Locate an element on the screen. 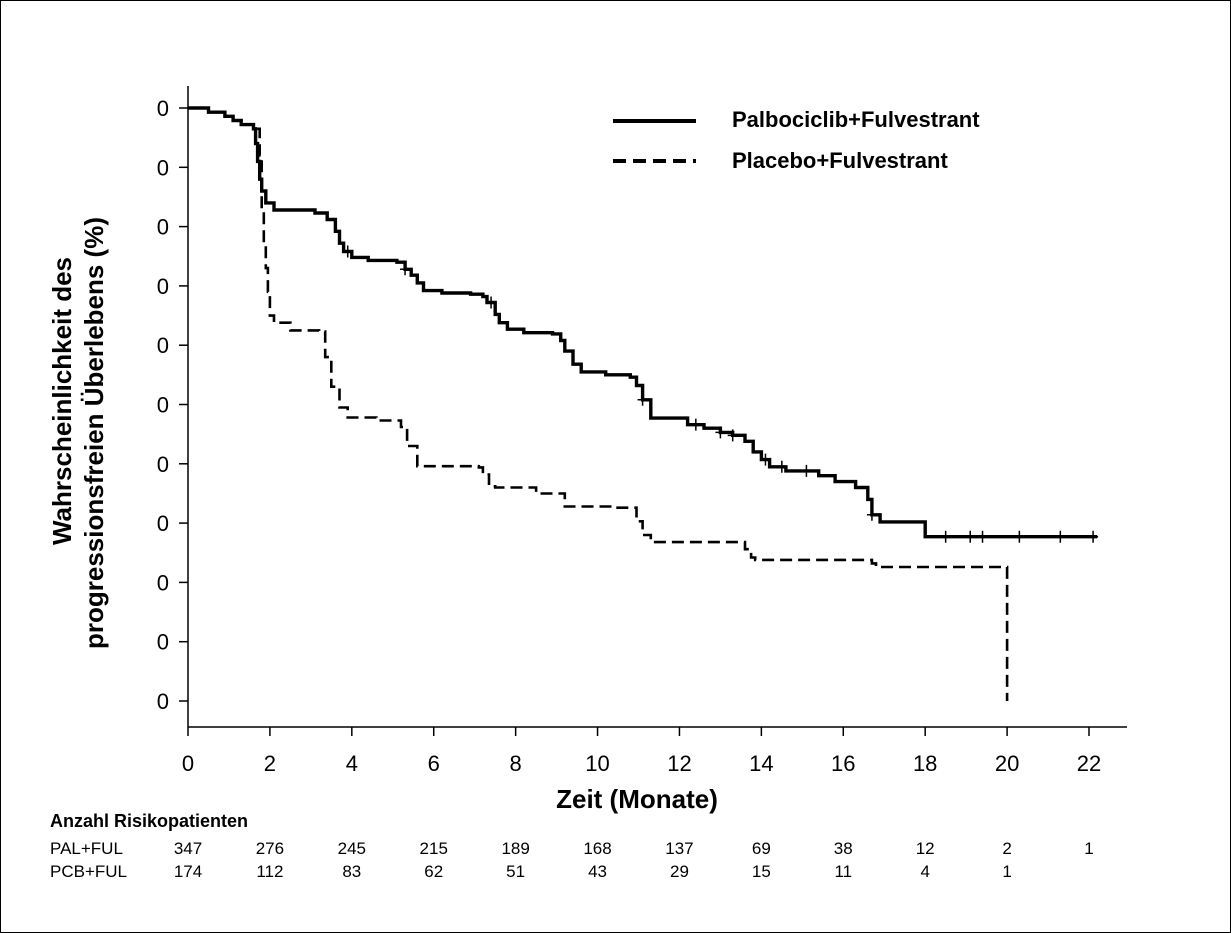 Image resolution: width=1231 pixels, height=933 pixels. x-tick-label: 8 is located at coordinates (516, 763).